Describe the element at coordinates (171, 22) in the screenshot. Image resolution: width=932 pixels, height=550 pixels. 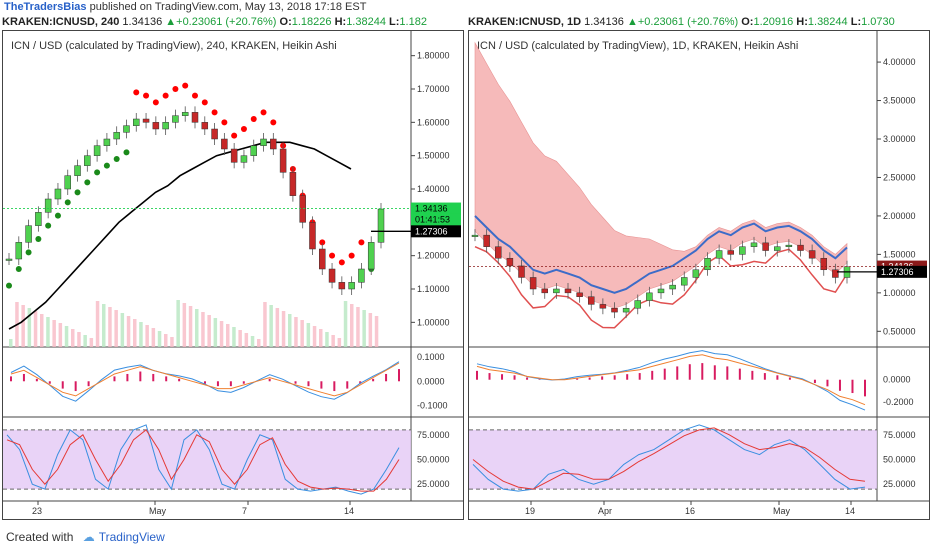
I see `up-arrow-icon: ▲` at that location.